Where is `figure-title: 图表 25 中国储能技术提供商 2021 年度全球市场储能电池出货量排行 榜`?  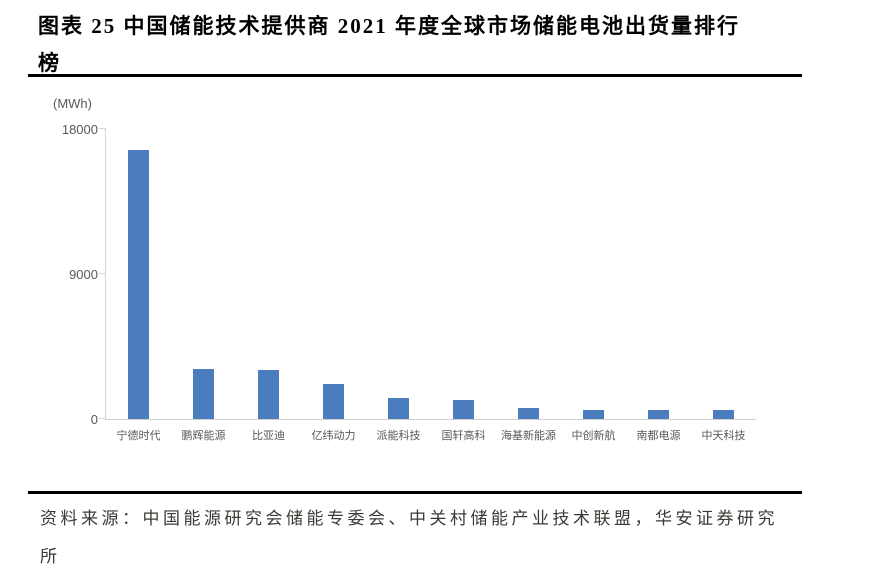 figure-title: 图表 25 中国储能技术提供商 2021 年度全球市场储能电池出货量排行 榜 is located at coordinates (433, 45).